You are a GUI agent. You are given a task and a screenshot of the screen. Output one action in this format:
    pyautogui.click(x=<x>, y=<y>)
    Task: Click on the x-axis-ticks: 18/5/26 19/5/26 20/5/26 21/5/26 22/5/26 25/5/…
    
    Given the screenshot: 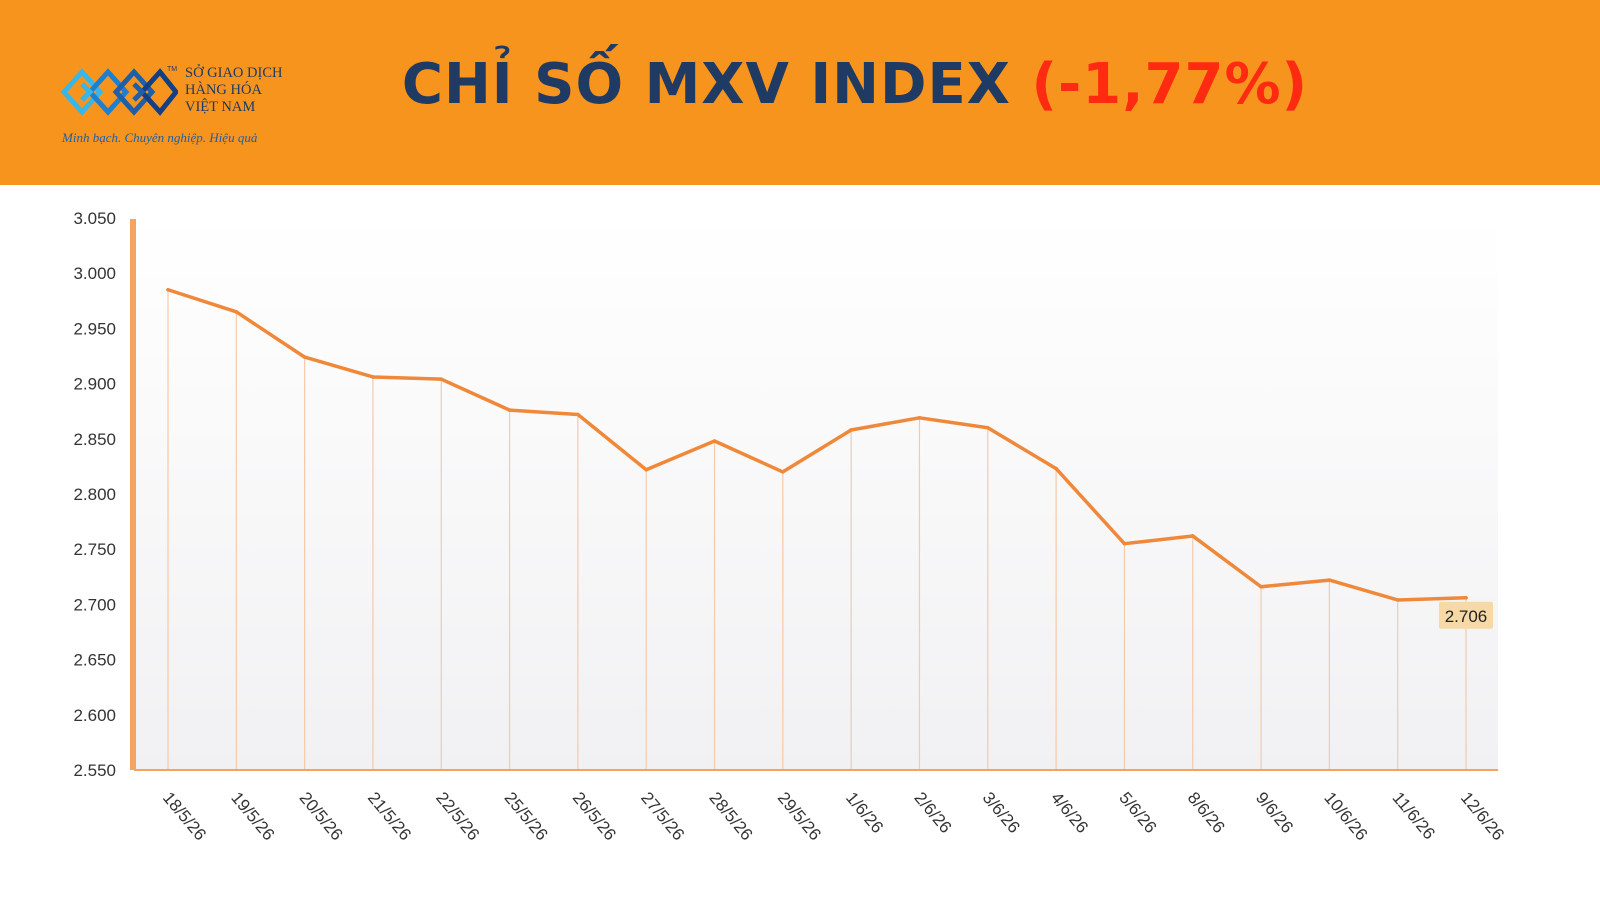 What is the action you would take?
    pyautogui.click(x=833, y=816)
    